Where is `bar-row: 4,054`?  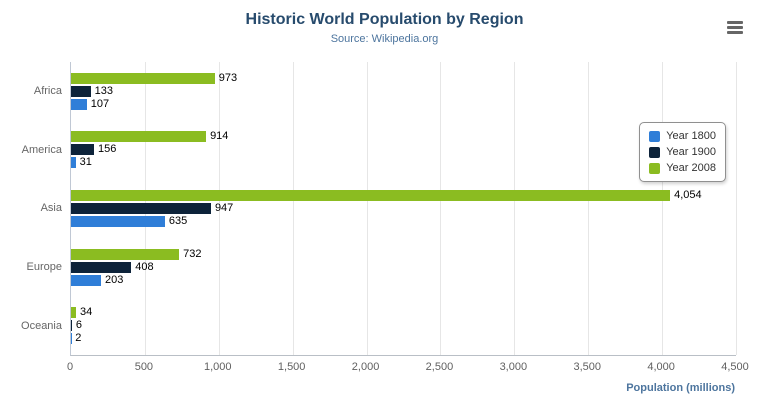
bar-row: 4,054 is located at coordinates (403, 194).